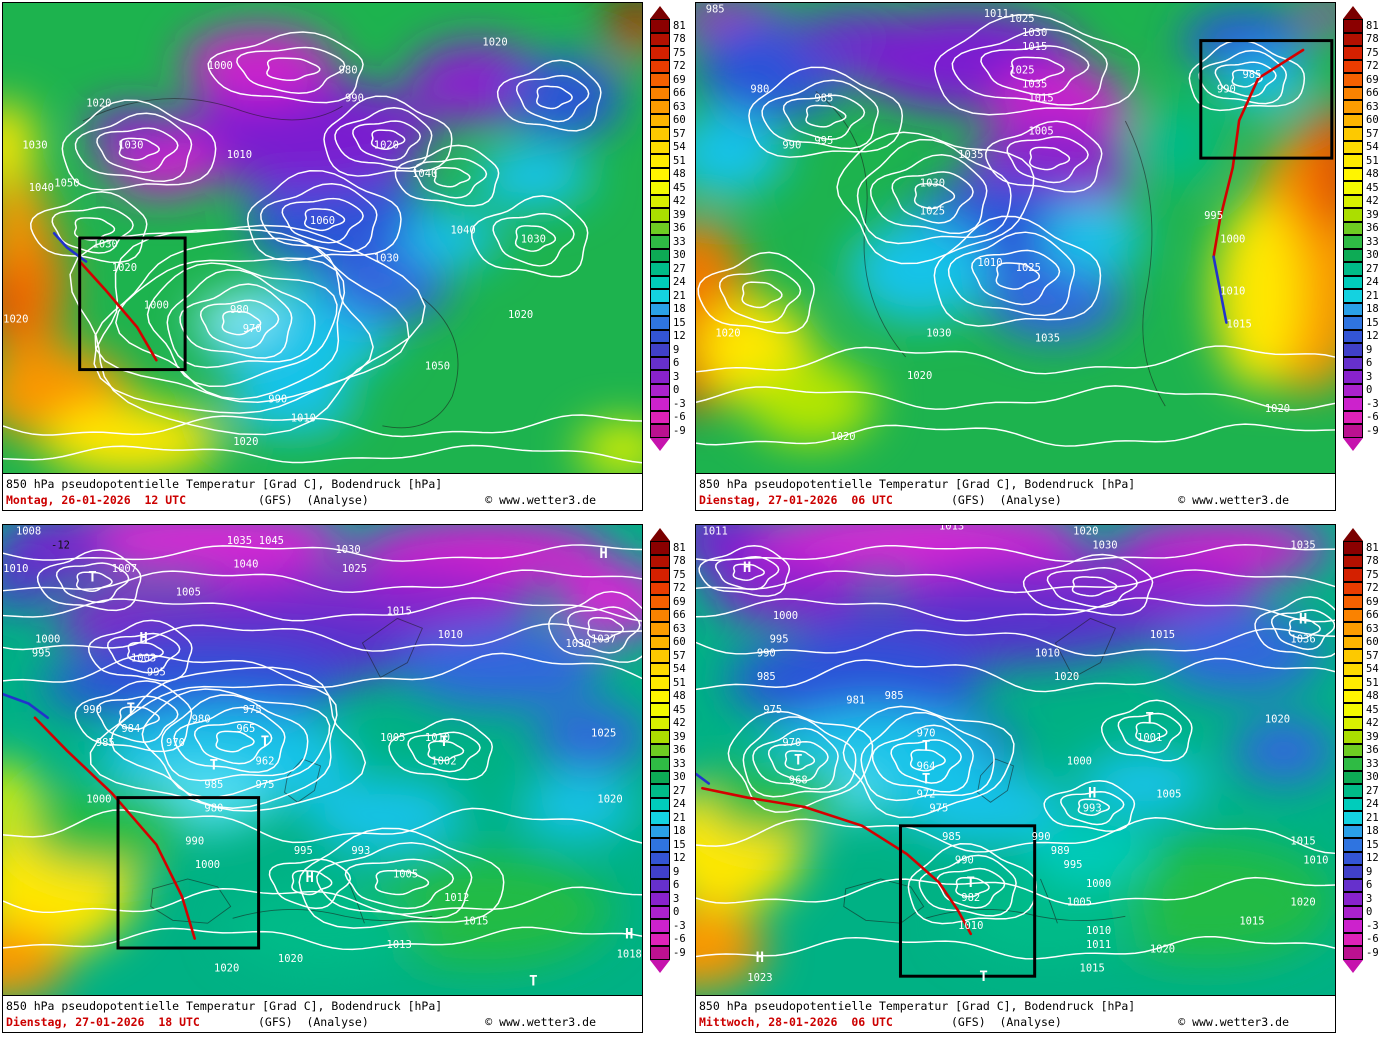 The image size is (1387, 1045). What do you see at coordinates (671, 818) in the screenshot?
I see `colorbar-tick: 21` at bounding box center [671, 818].